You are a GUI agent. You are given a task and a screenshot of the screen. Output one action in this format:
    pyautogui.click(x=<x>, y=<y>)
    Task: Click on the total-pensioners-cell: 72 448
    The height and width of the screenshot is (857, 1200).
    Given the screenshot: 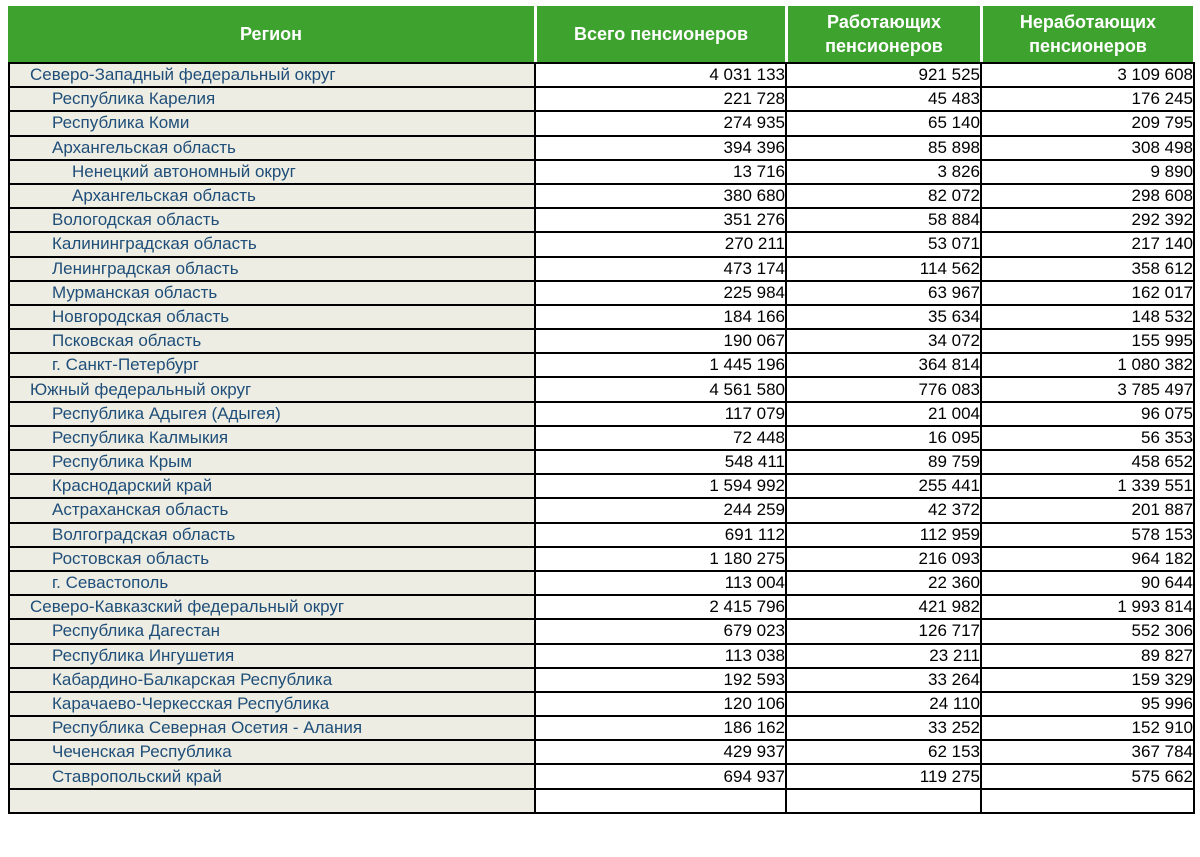 What is the action you would take?
    pyautogui.click(x=660, y=438)
    